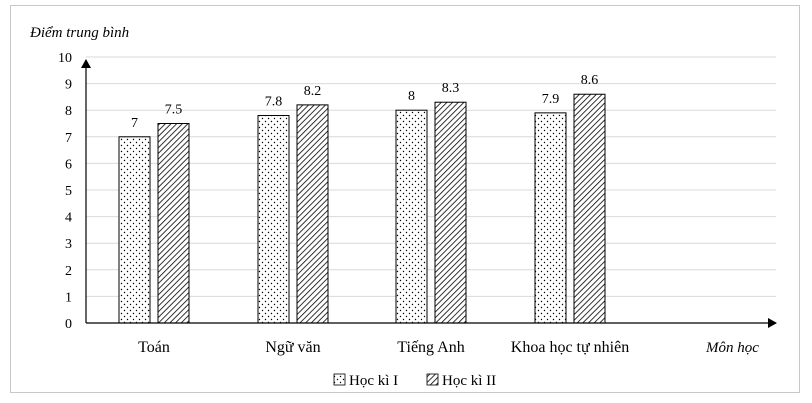  I want to click on legend-label-hoc-ki-2: Học kì II, so click(469, 381).